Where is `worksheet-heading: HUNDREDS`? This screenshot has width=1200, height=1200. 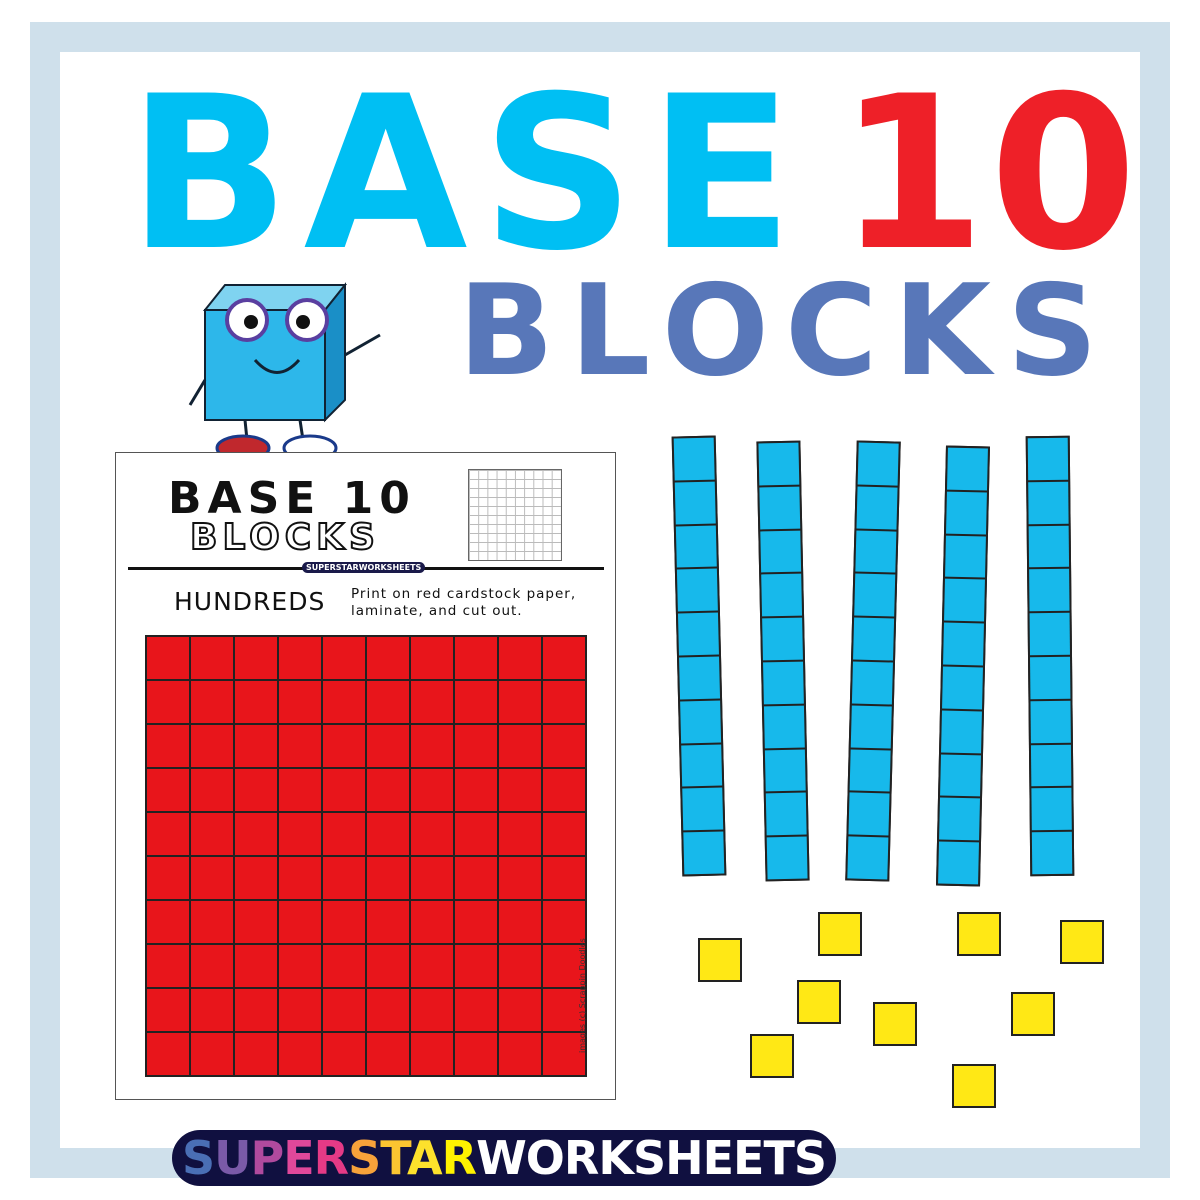 worksheet-heading: HUNDREDS is located at coordinates (250, 601).